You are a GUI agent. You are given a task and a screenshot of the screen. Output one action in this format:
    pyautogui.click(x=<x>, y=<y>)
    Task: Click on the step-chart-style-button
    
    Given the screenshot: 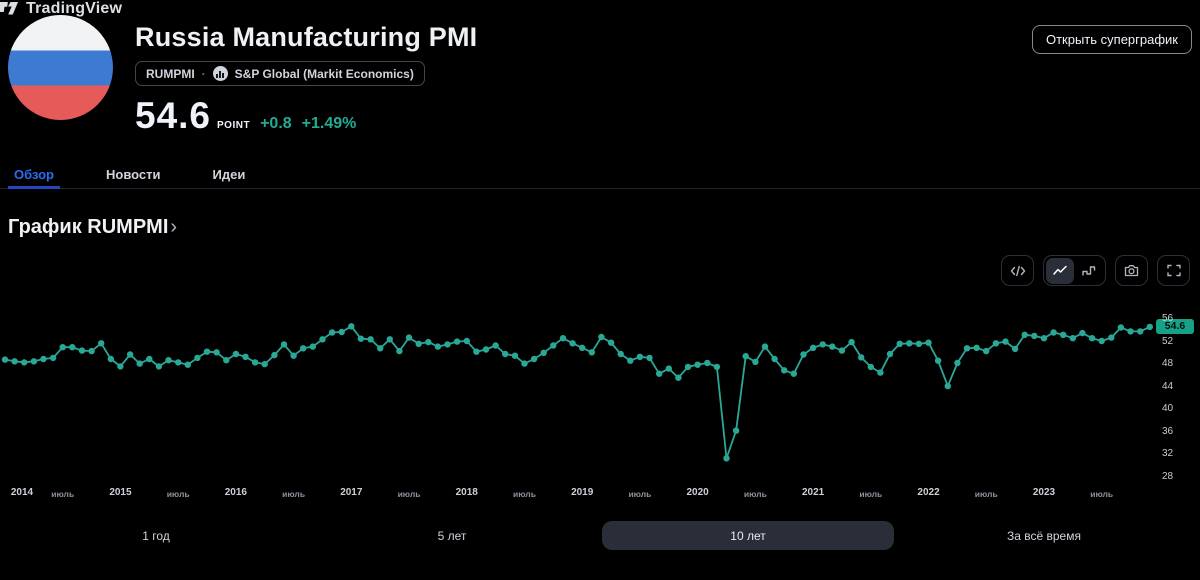 What is the action you would take?
    pyautogui.click(x=1089, y=271)
    